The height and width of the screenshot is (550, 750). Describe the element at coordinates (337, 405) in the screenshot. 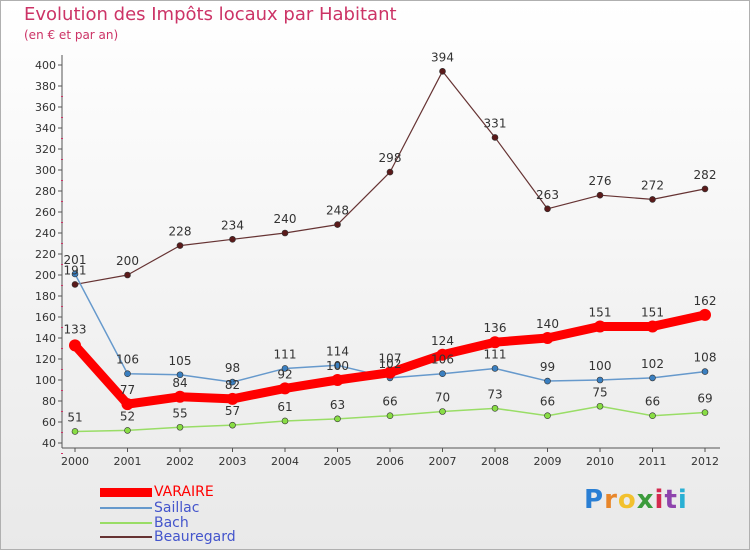

I see `data-label-bach: 63` at that location.